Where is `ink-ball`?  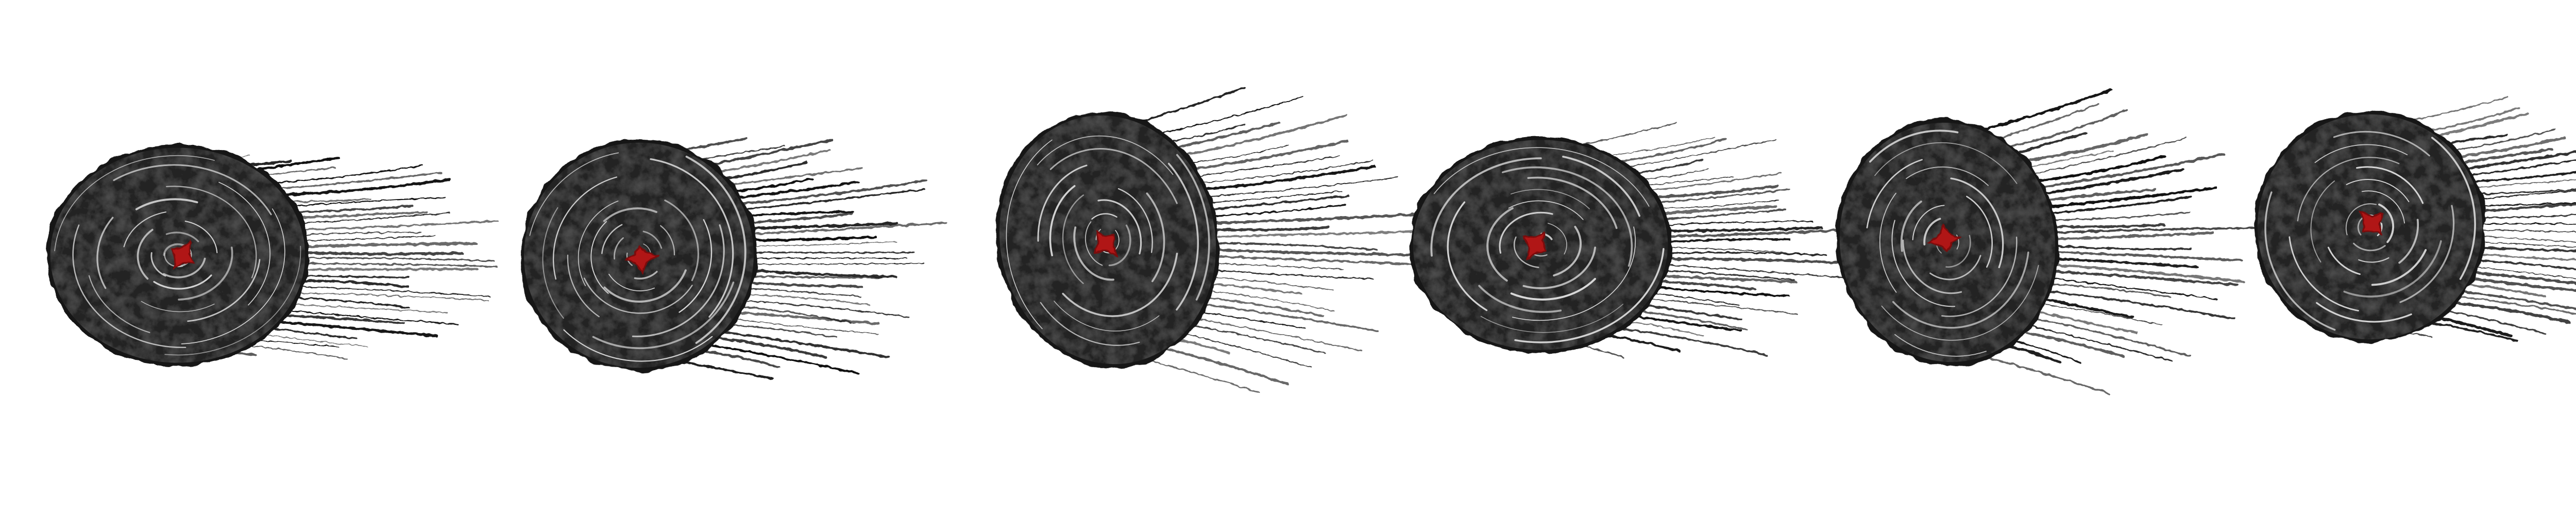 ink-ball is located at coordinates (2370, 227).